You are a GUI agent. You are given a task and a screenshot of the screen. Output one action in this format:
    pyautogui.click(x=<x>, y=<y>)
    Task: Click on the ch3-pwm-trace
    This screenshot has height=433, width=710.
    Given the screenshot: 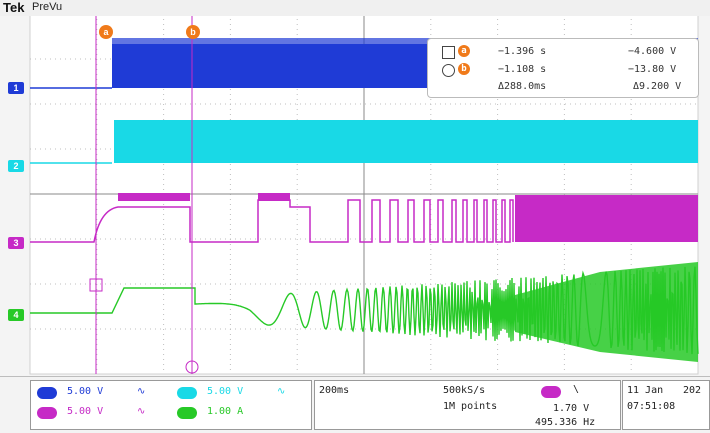 What is the action you would take?
    pyautogui.click(x=272, y=221)
    